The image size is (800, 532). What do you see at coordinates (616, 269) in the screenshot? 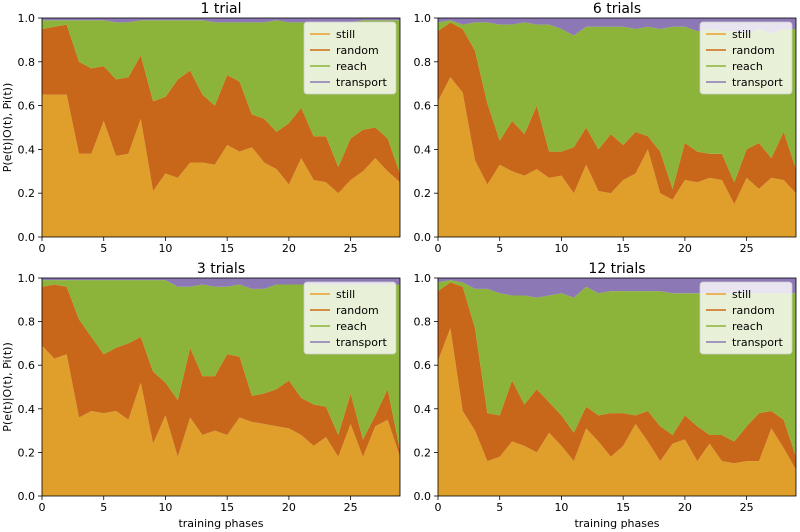
I see `subplot-title: 12 trials` at bounding box center [616, 269].